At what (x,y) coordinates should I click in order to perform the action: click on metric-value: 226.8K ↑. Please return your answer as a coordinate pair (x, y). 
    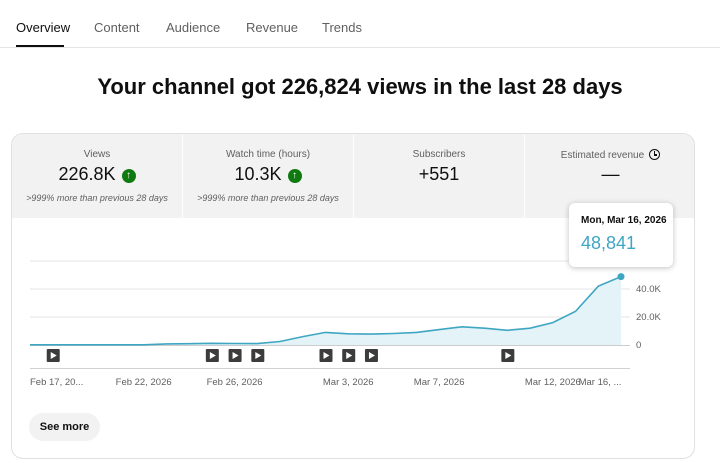
    Looking at the image, I should click on (97, 174).